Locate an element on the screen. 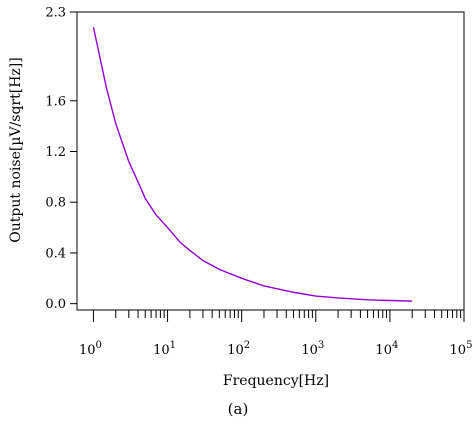 The width and height of the screenshot is (474, 425). y-tick-label: 2.3 is located at coordinates (55, 13).